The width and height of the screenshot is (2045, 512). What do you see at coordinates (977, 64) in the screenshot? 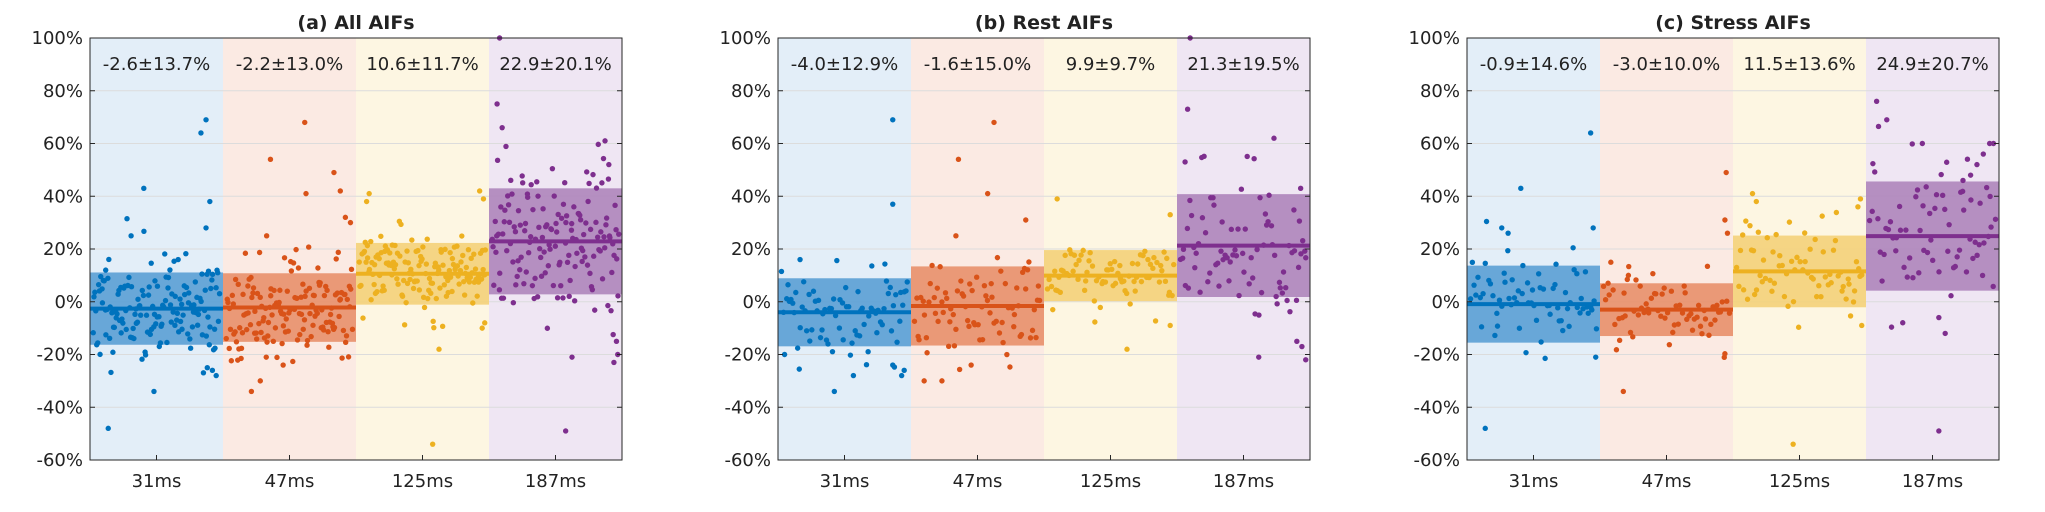
I see `group-summary-label: -1.6±15.0%` at bounding box center [977, 64].